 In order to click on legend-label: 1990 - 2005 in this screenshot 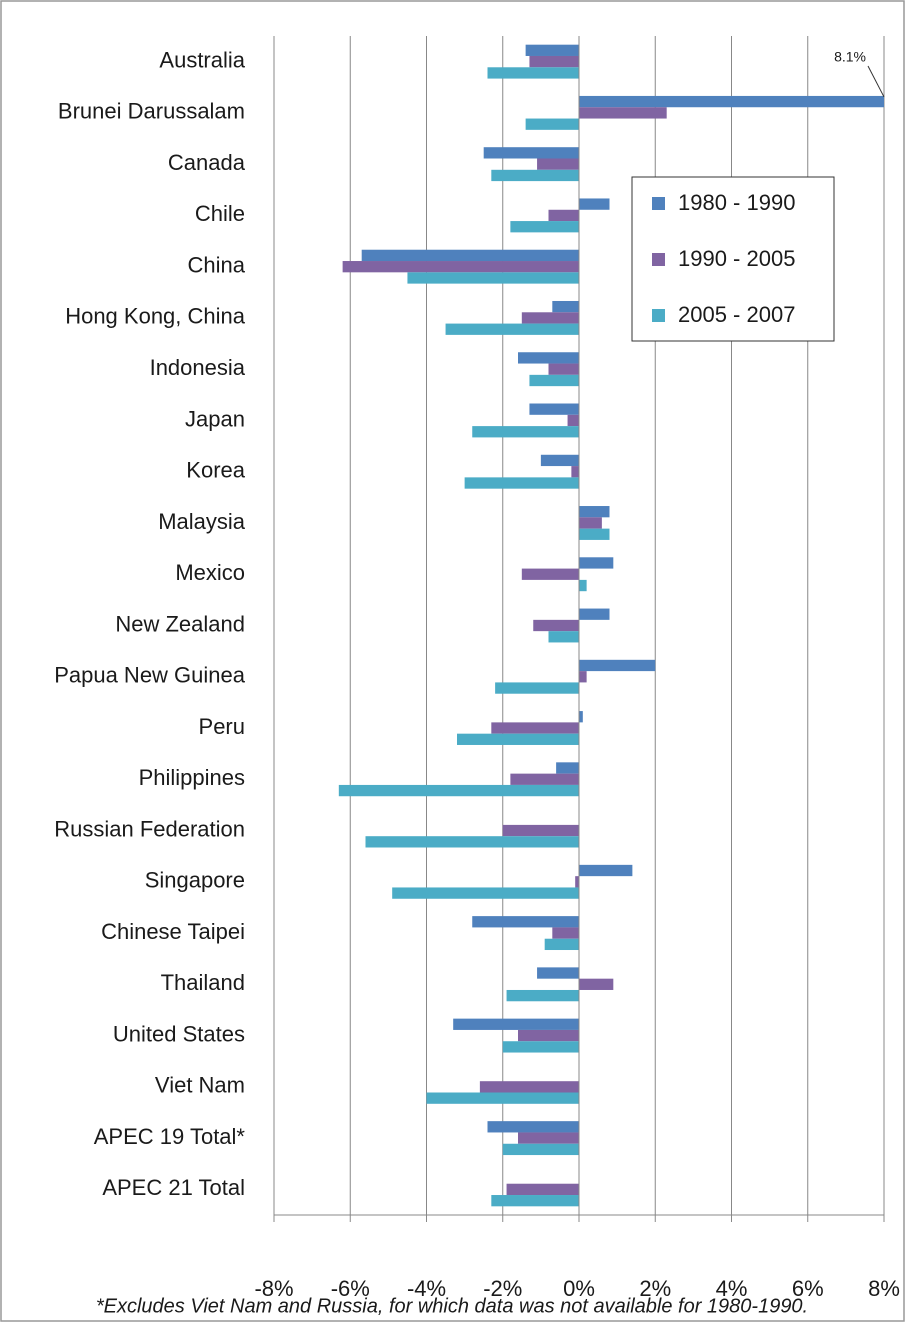, I will do `click(736, 258)`.